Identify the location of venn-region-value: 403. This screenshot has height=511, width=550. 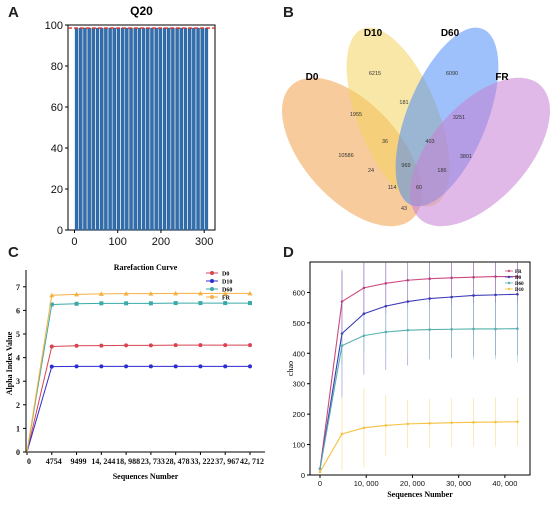
(429, 142).